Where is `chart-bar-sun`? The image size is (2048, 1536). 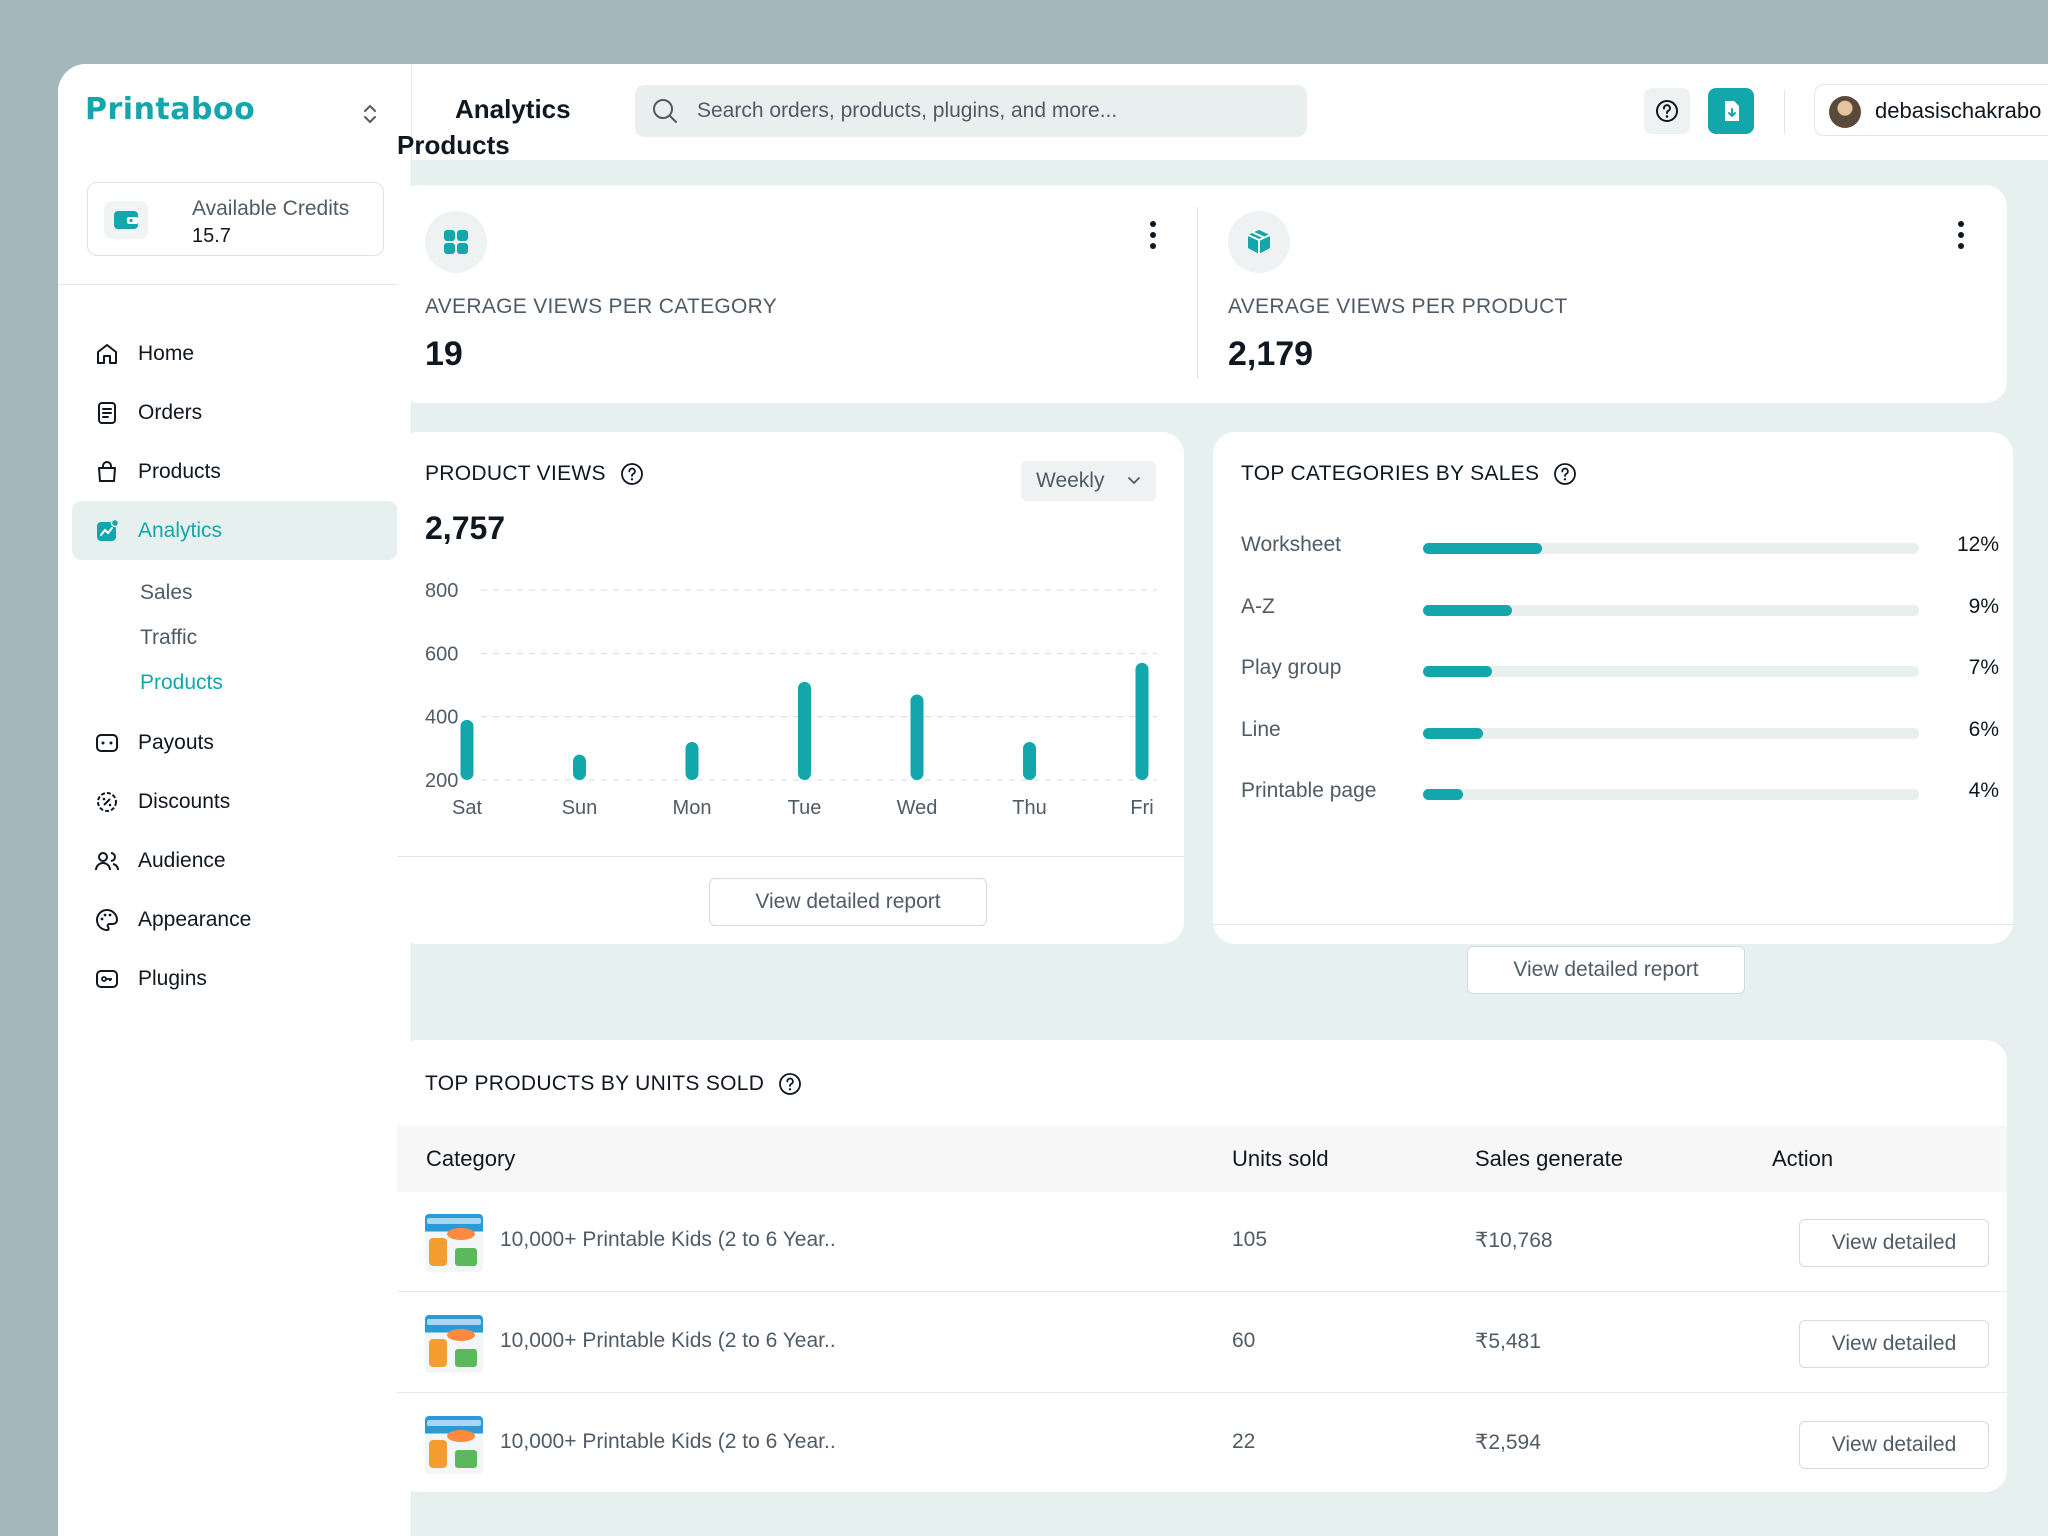
chart-bar-sun is located at coordinates (579, 767).